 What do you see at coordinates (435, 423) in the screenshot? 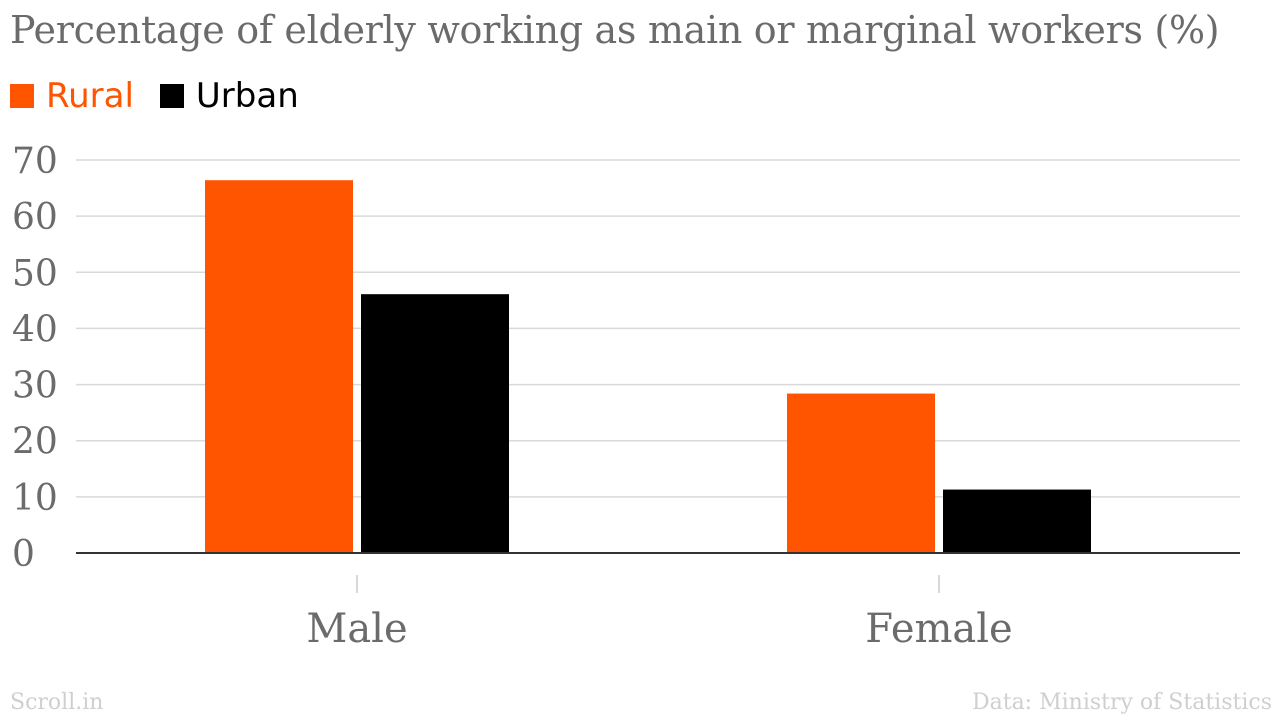
I see `bar-urban-male` at bounding box center [435, 423].